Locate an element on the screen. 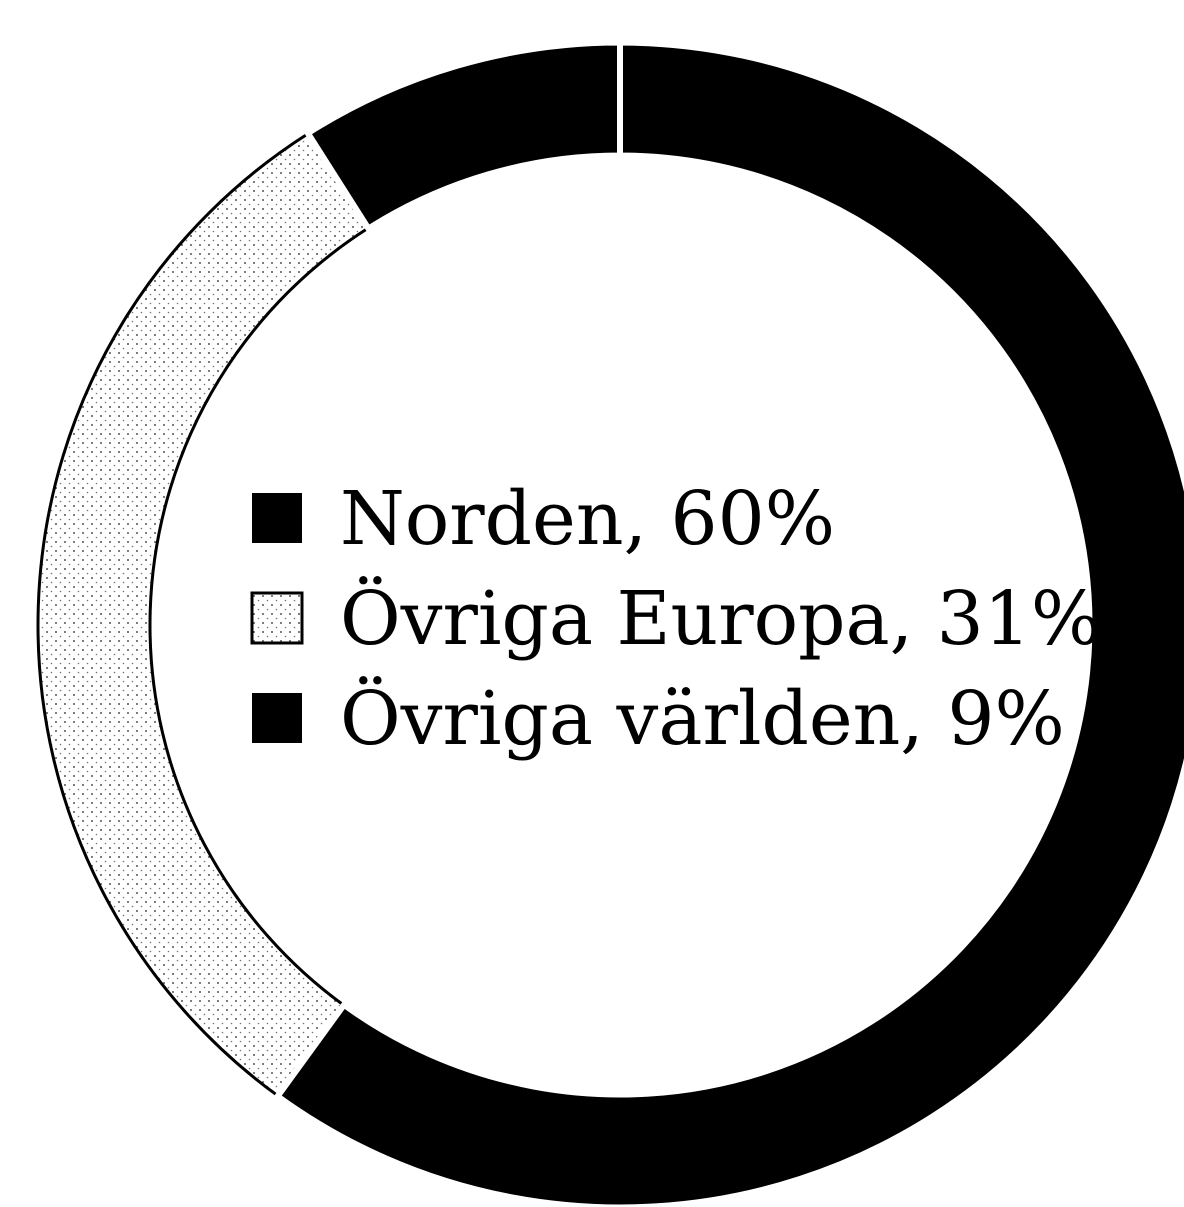  slice-övriga-världen is located at coordinates (463, 136).